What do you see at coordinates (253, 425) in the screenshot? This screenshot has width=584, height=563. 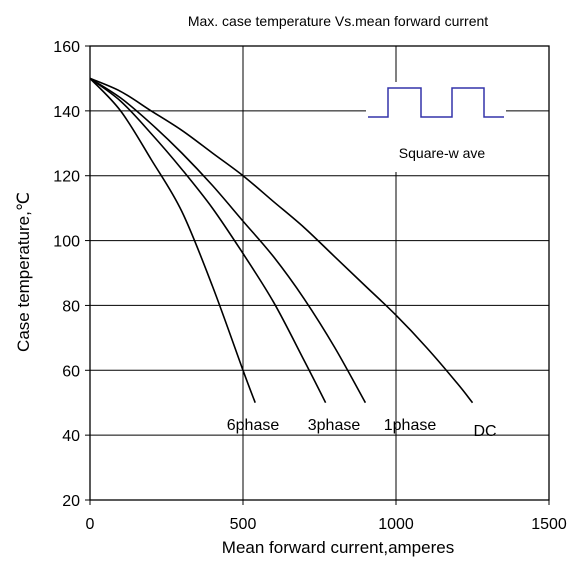 I see `series-label-6phase: 6phase` at bounding box center [253, 425].